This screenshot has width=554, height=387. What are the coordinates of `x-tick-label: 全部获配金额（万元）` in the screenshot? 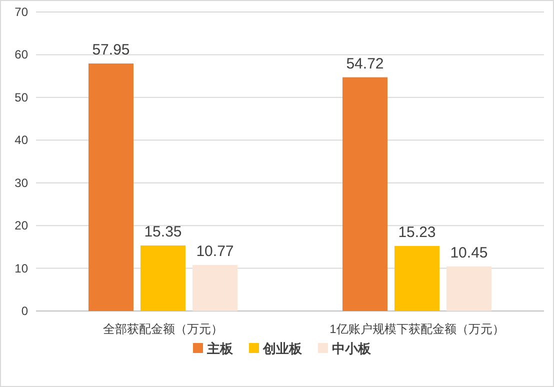 It's located at (163, 329).